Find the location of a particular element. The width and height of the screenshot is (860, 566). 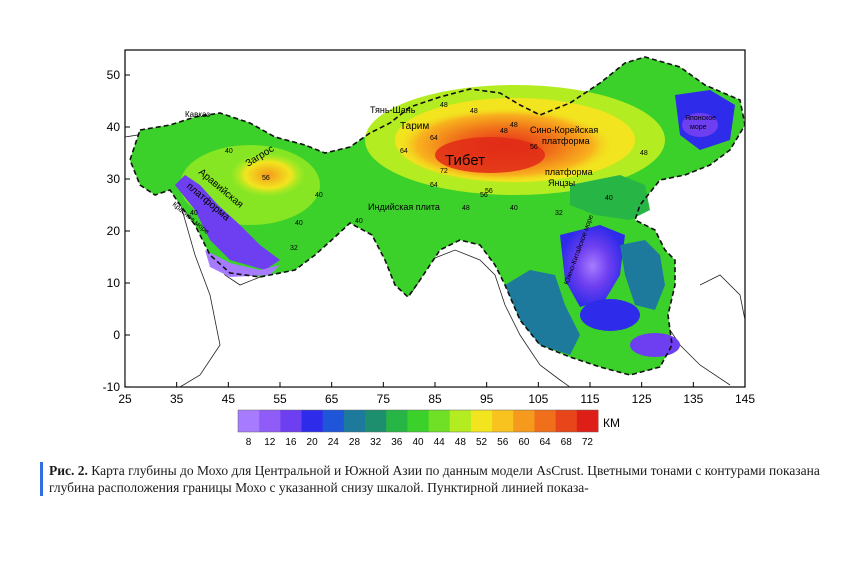

x-axis: 25 35 45 55 65 75 85 95 105 115 125 135 145 is located at coordinates (436, 394).